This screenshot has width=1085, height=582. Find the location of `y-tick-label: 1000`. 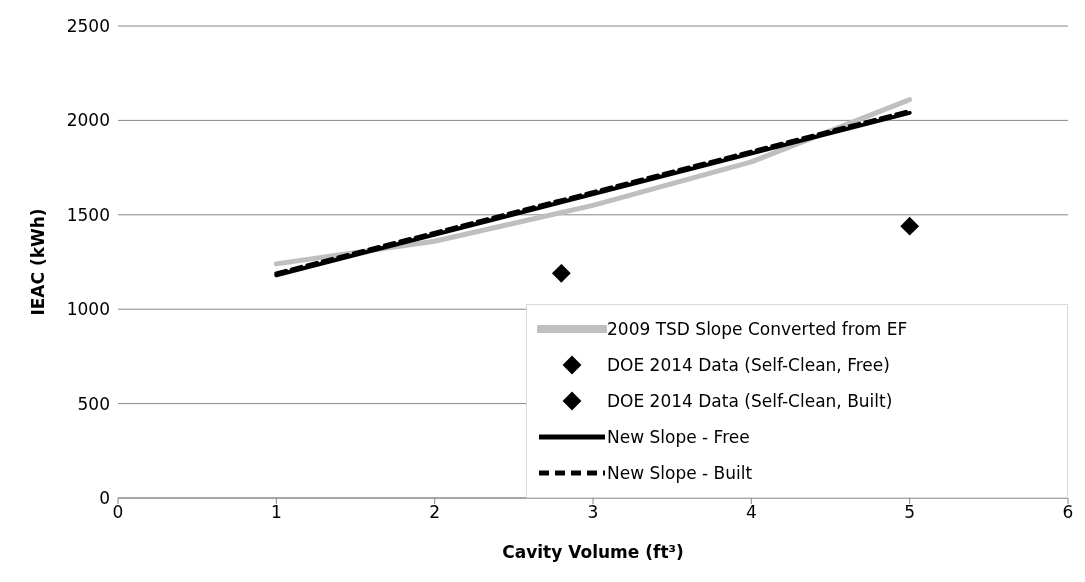

y-tick-label: 1000 is located at coordinates (88, 309).